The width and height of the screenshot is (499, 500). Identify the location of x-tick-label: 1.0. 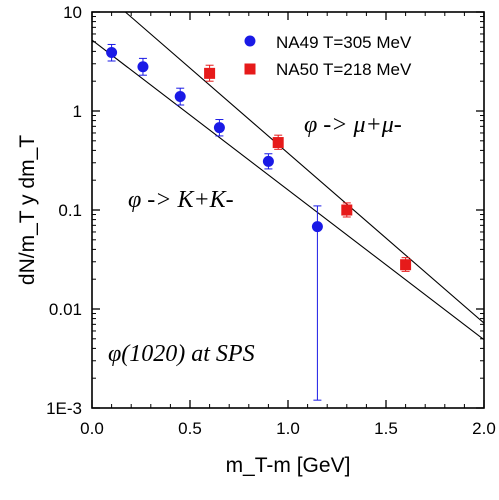
(288, 428).